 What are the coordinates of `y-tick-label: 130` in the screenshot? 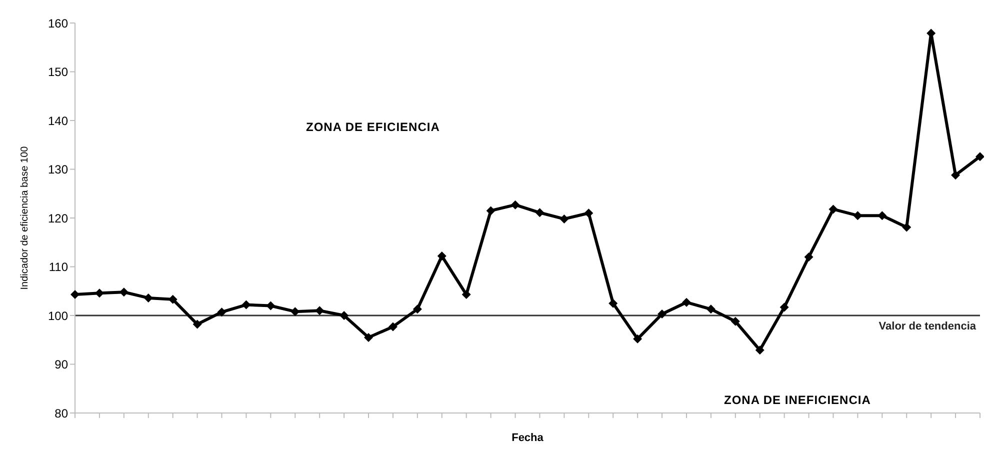 It's located at (58, 169).